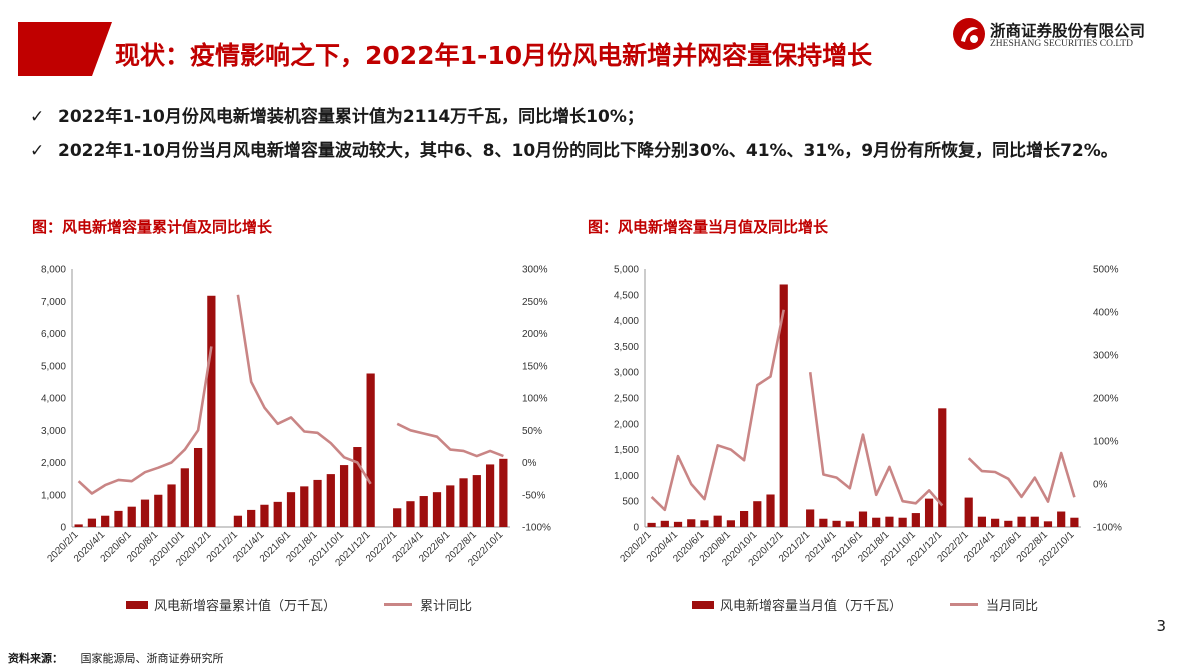 This screenshot has width=1190, height=669. I want to click on source-note: 资料来源： 国家能源局、浙商证券研究所, so click(116, 658).